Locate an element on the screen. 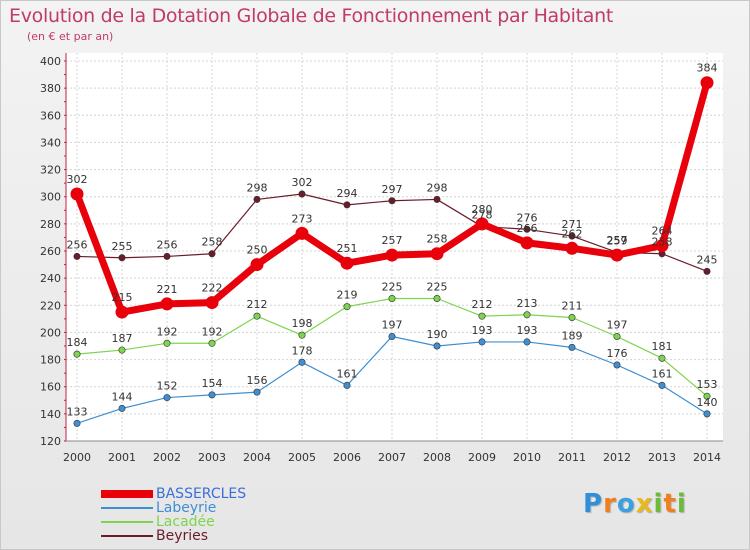 This screenshot has width=750, height=550. data-label: 215 is located at coordinates (122, 297).